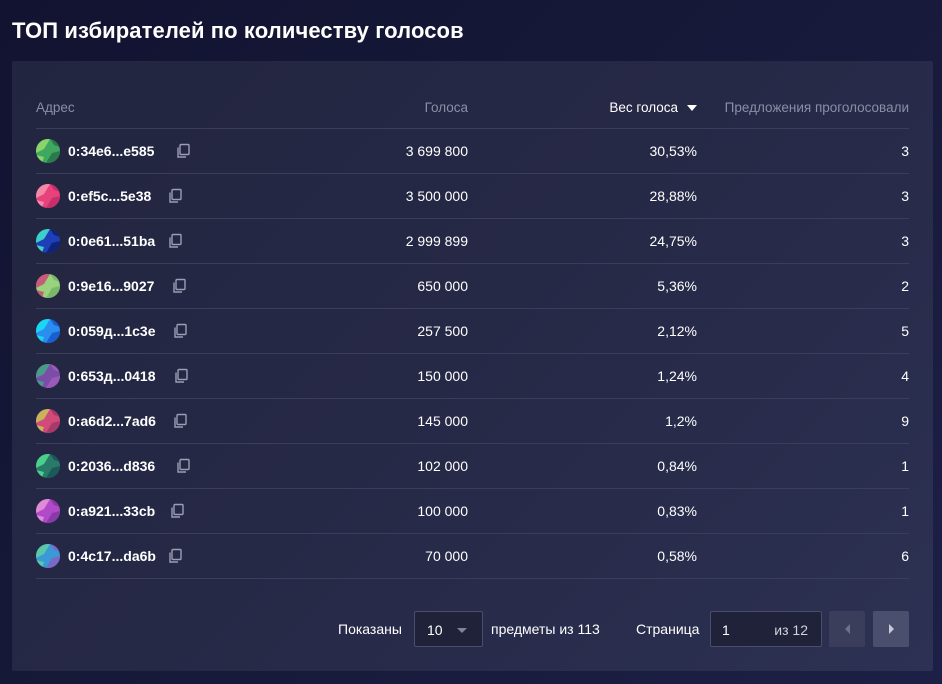  I want to click on wallet-address: 0:ef5c...5e38, so click(110, 196).